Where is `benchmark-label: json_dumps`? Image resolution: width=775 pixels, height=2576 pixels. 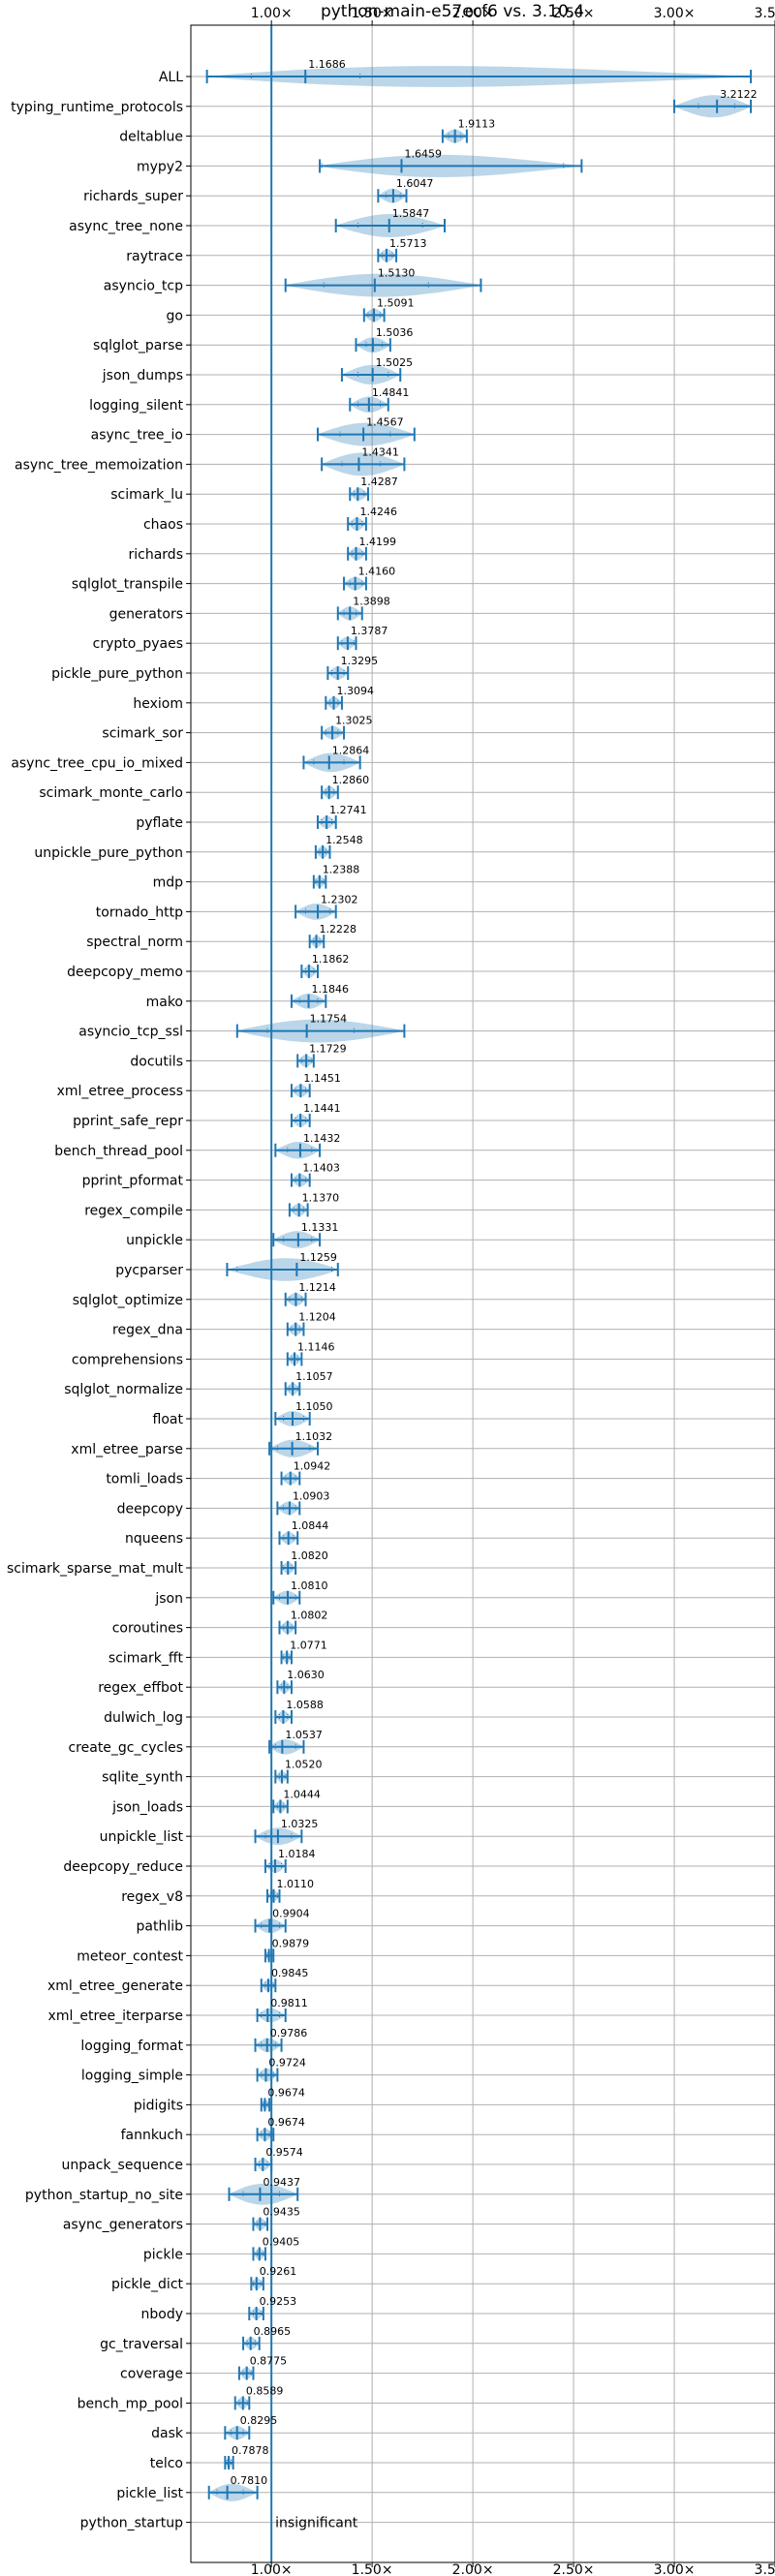
benchmark-label: json_dumps is located at coordinates (142, 375).